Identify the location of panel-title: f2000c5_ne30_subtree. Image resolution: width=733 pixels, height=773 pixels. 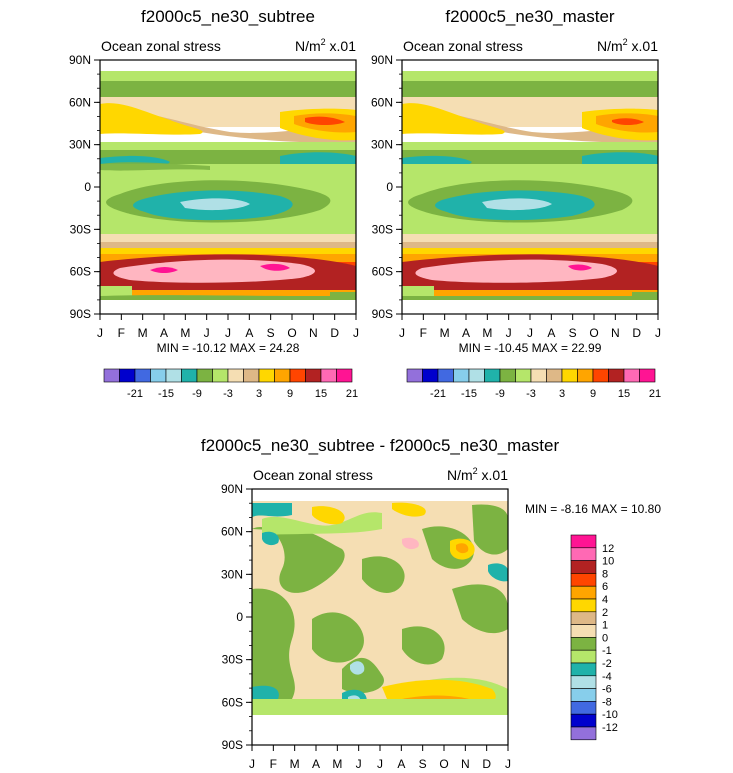
(228, 16).